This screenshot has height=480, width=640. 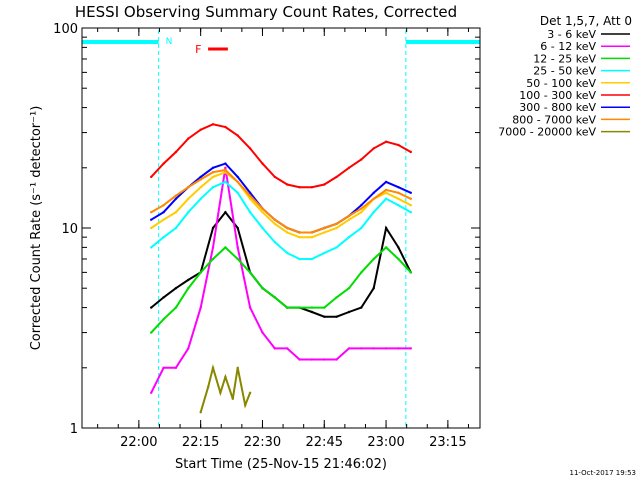 I want to click on legend-title: Det 1,5,7, Att 0, so click(x=586, y=21).